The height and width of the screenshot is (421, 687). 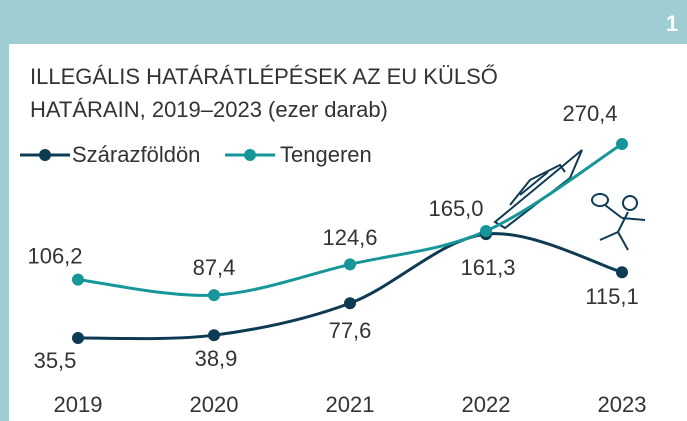 What do you see at coordinates (622, 404) in the screenshot?
I see `x-tick-label: 2023` at bounding box center [622, 404].